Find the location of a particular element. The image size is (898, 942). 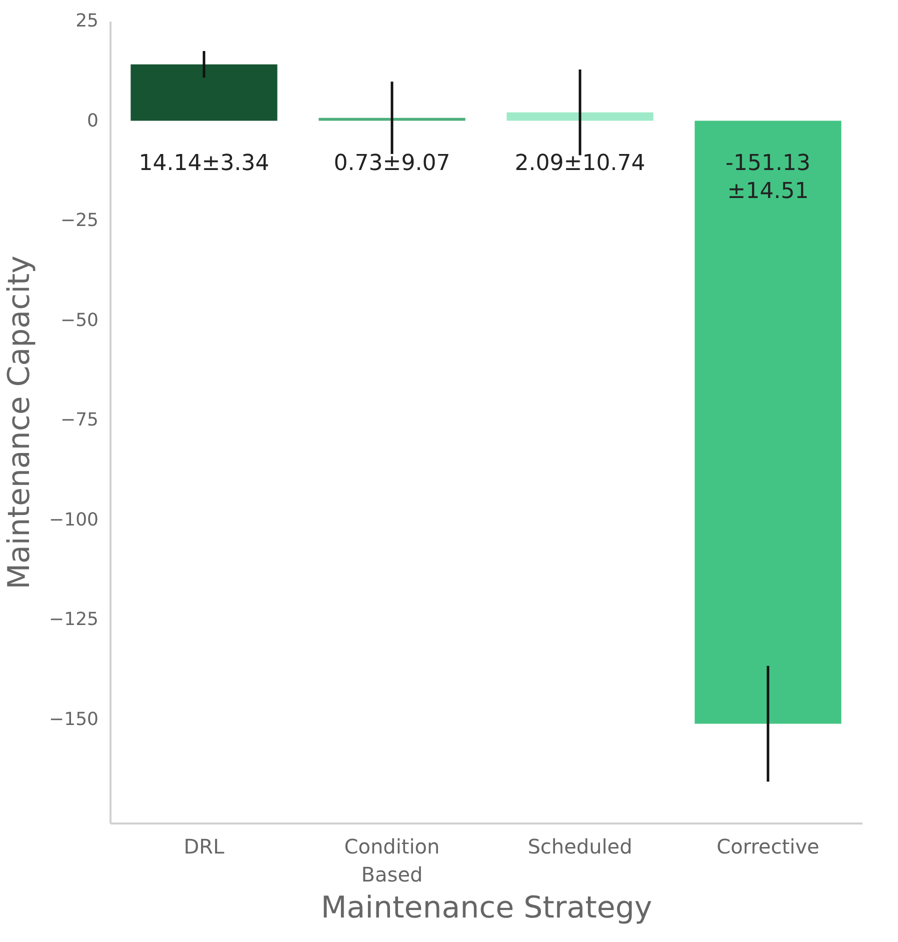

x-axis-title: Maintenance Strategy is located at coordinates (486, 908).